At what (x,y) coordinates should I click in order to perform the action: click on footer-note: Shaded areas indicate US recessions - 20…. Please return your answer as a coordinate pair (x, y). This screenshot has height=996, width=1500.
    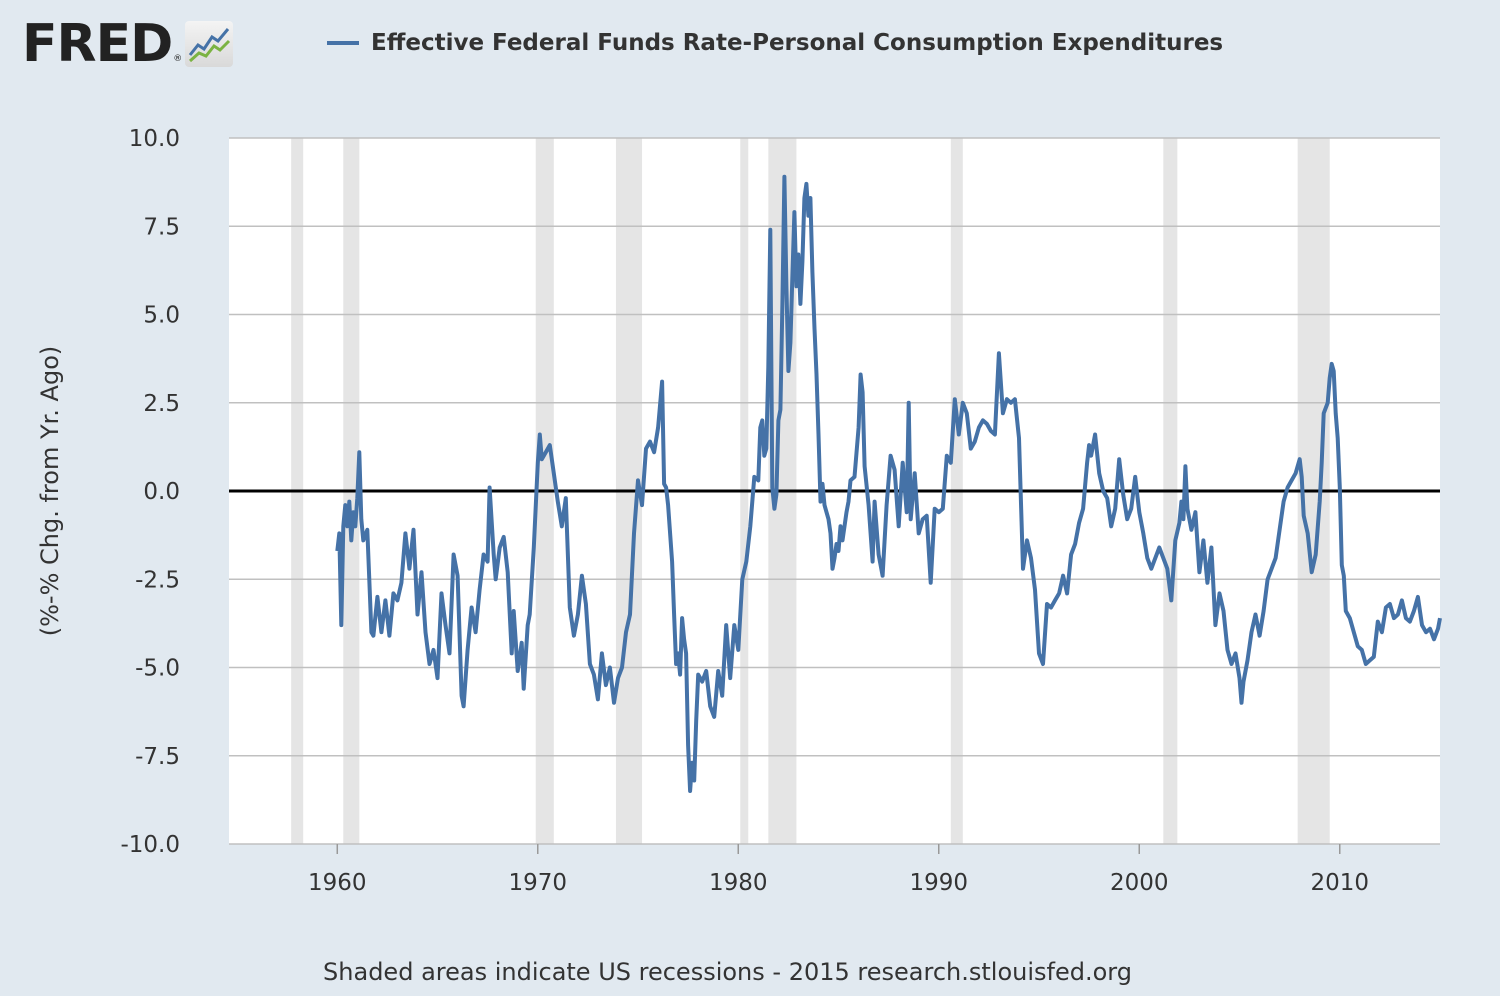
    Looking at the image, I should click on (727, 972).